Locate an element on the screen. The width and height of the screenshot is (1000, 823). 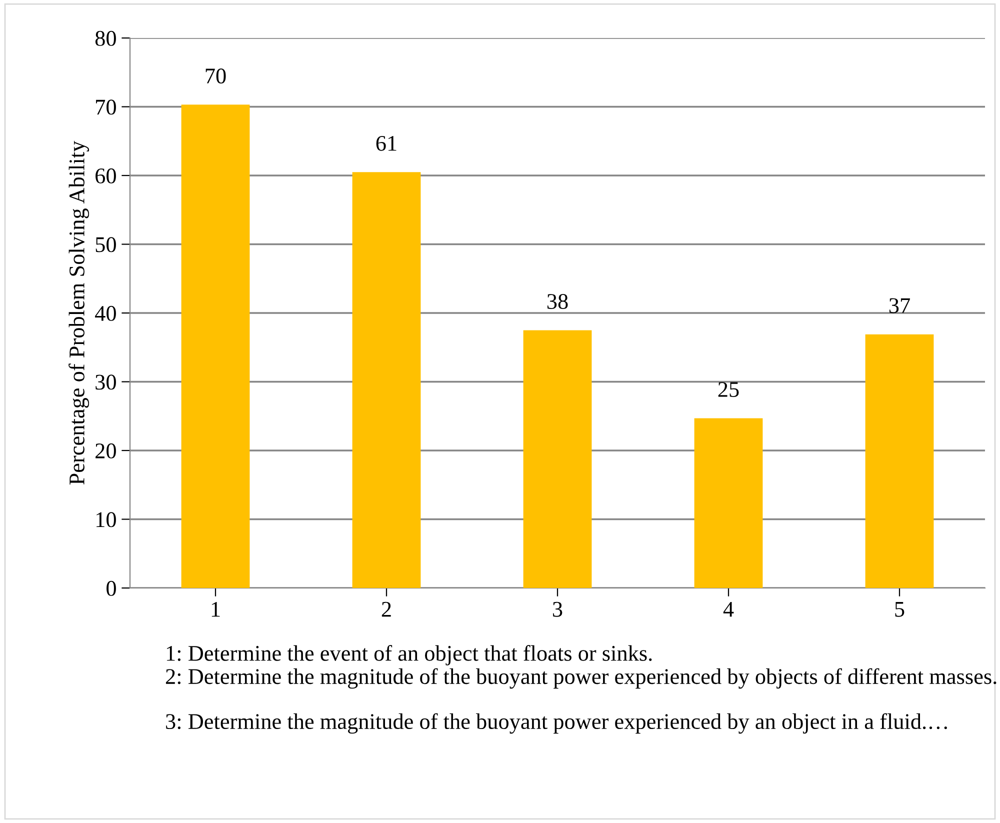
y-tick-label: 0 is located at coordinates (111, 588).